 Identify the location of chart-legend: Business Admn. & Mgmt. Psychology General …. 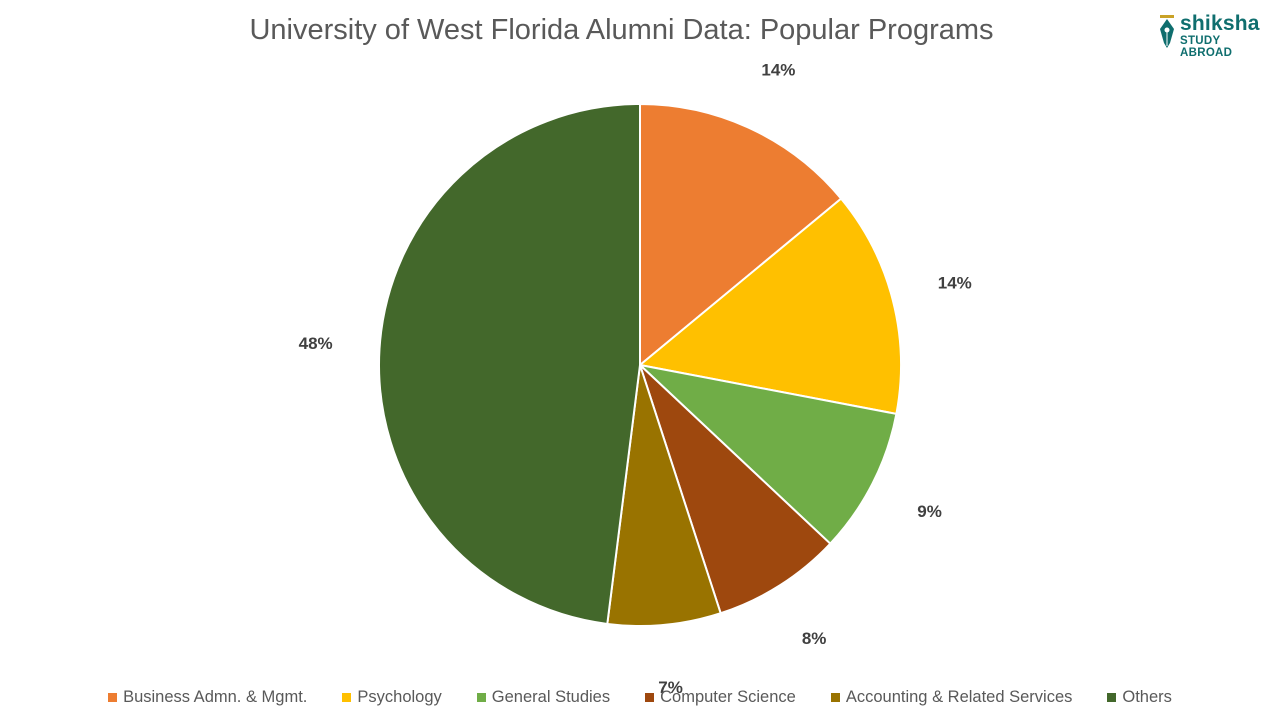
(640, 697).